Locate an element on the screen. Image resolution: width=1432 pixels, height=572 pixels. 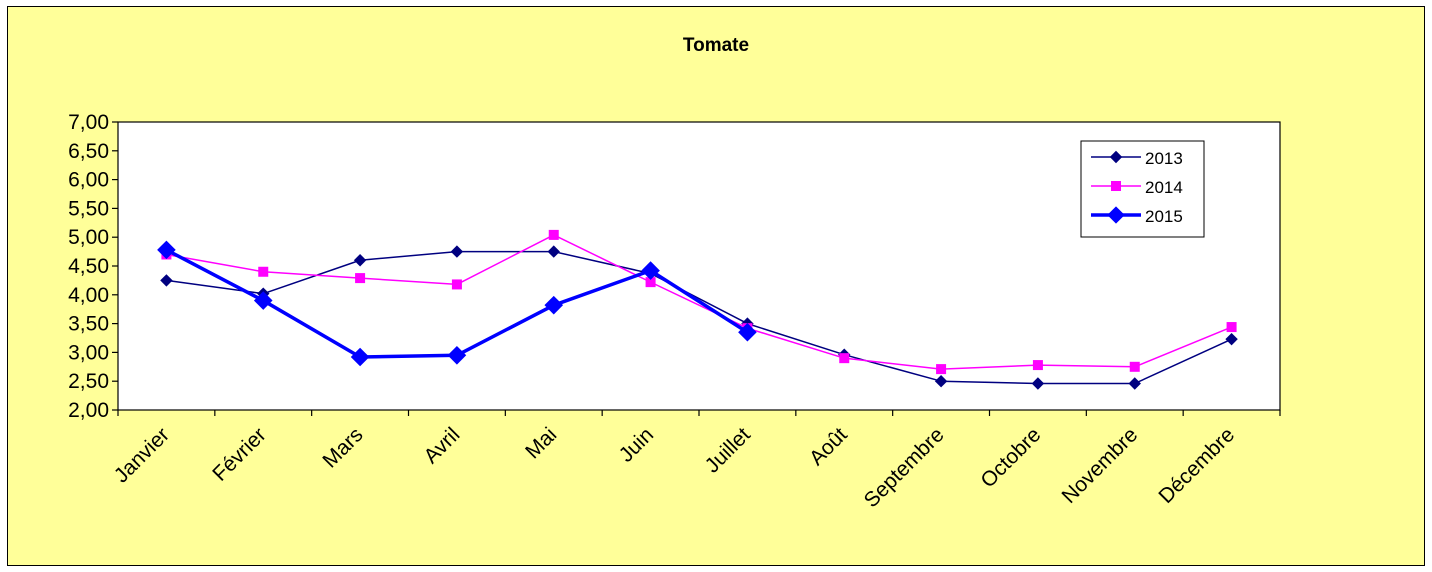
x-category-label: Mai is located at coordinates (541, 443).